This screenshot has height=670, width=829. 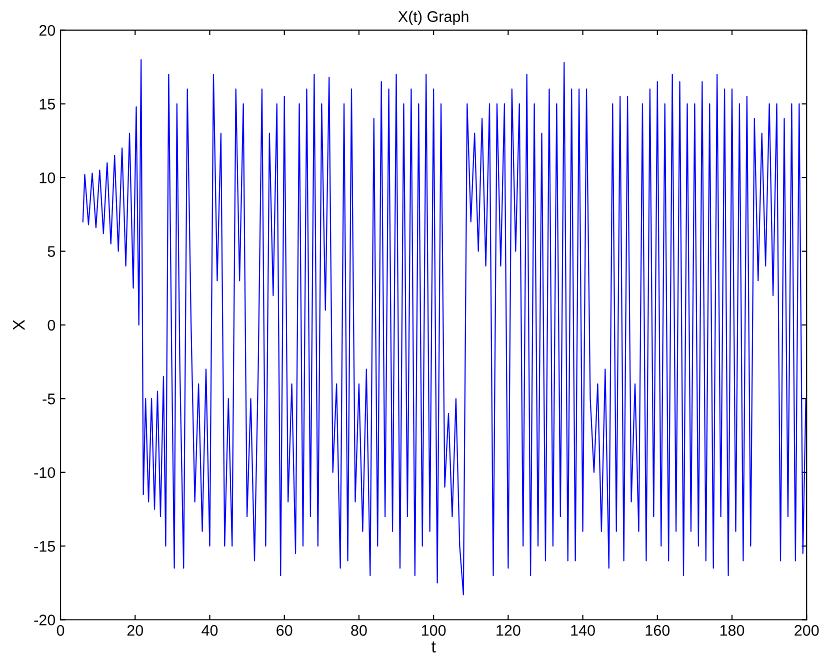 I want to click on y-tick-label: -10, so click(x=45, y=472).